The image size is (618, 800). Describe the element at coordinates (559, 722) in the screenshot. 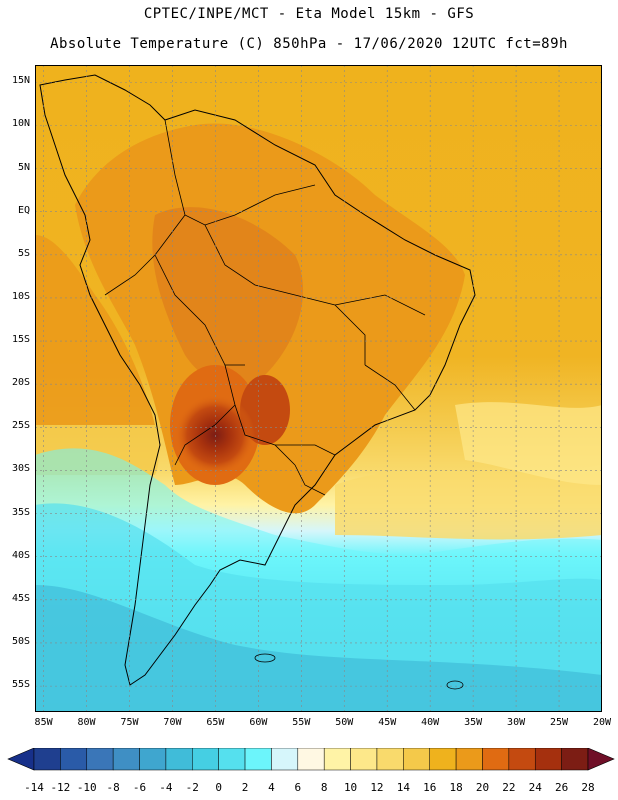

I see `lon-label: 25W` at that location.